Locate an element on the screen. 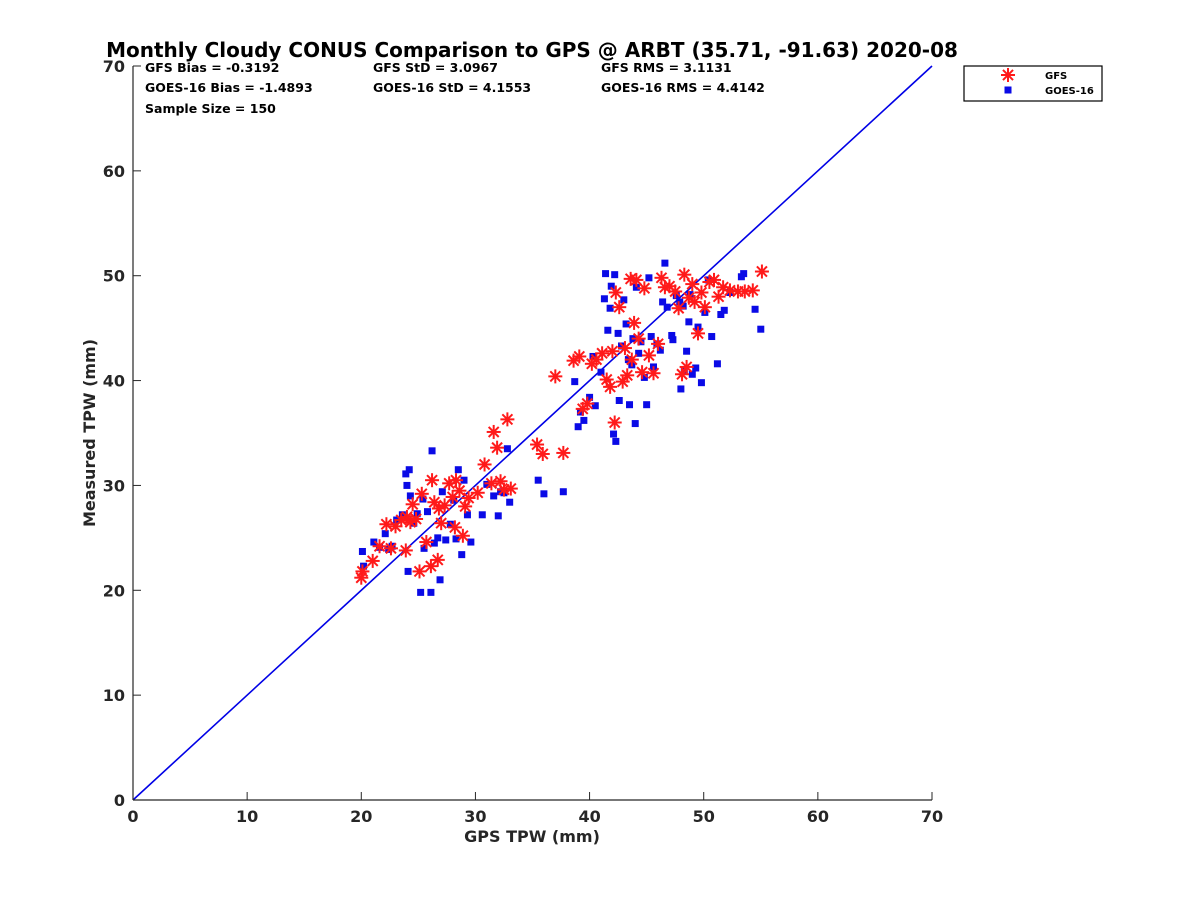 This screenshot has width=1200, height=900. x-tick-label: 10 is located at coordinates (247, 816).